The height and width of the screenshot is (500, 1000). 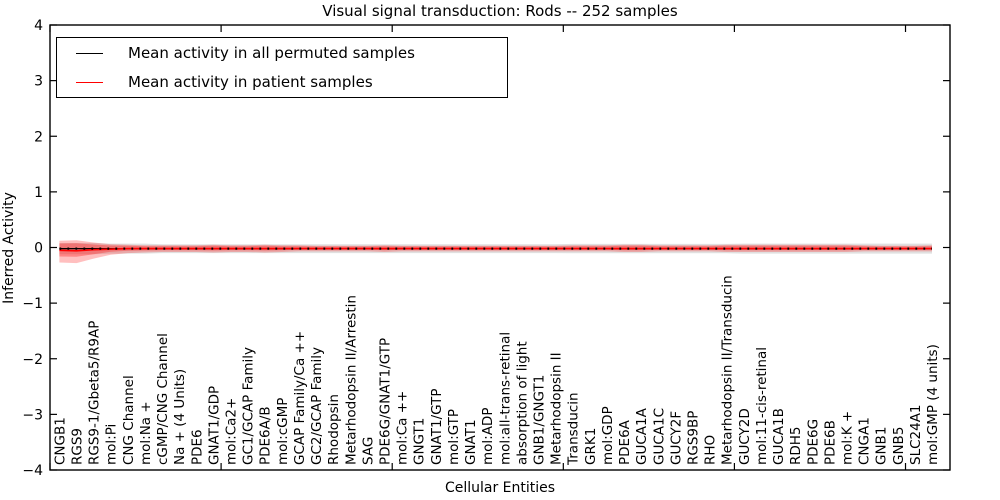 I want to click on patient-band-outer, so click(x=495, y=252).